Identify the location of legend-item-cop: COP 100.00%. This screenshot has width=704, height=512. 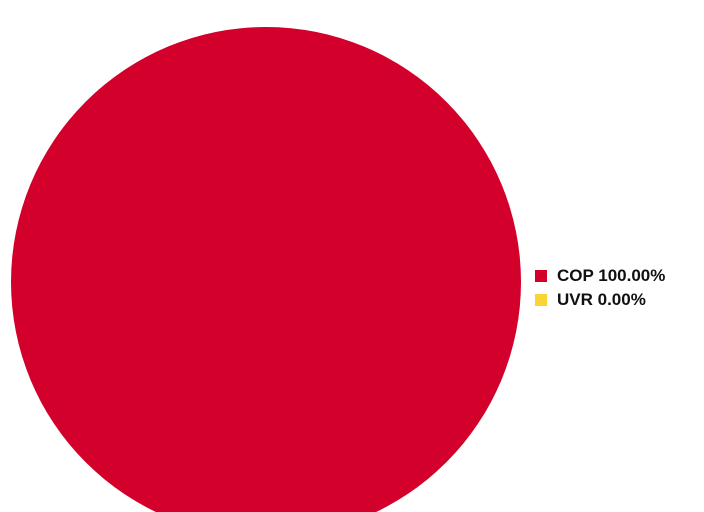
(600, 276).